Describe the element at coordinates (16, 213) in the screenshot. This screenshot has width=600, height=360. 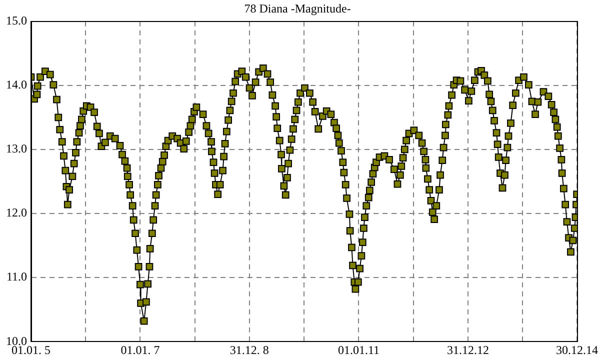
I see `y-tick-label: 12.0` at that location.